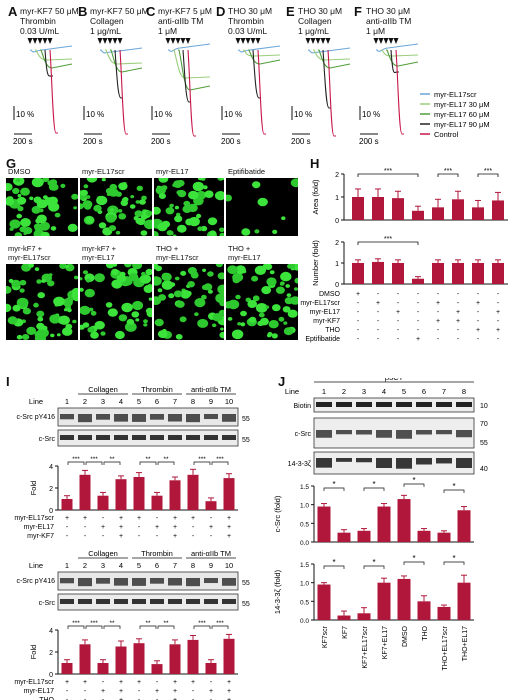 The height and width of the screenshot is (700, 520). I want to click on agg-title-f: THO 30 μM anti-αIIb TM 1 μM, so click(389, 21).